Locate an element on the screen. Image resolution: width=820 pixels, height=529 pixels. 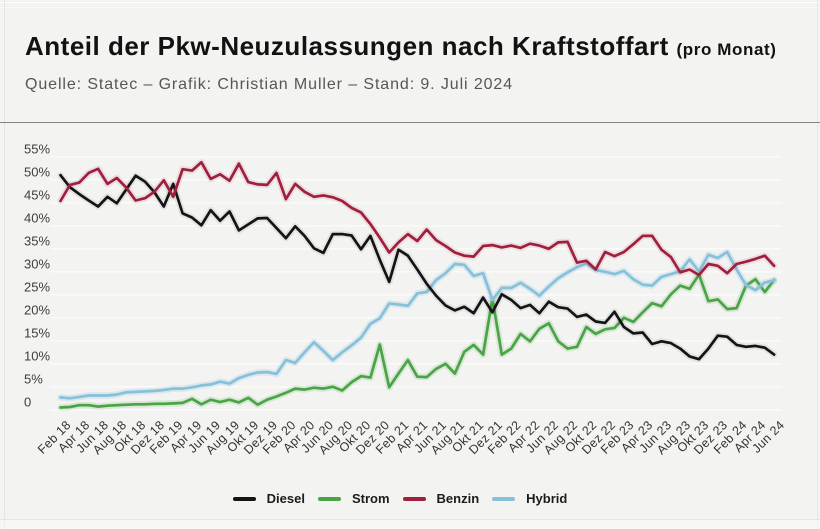
svg-text: 35% is located at coordinates (37, 241).